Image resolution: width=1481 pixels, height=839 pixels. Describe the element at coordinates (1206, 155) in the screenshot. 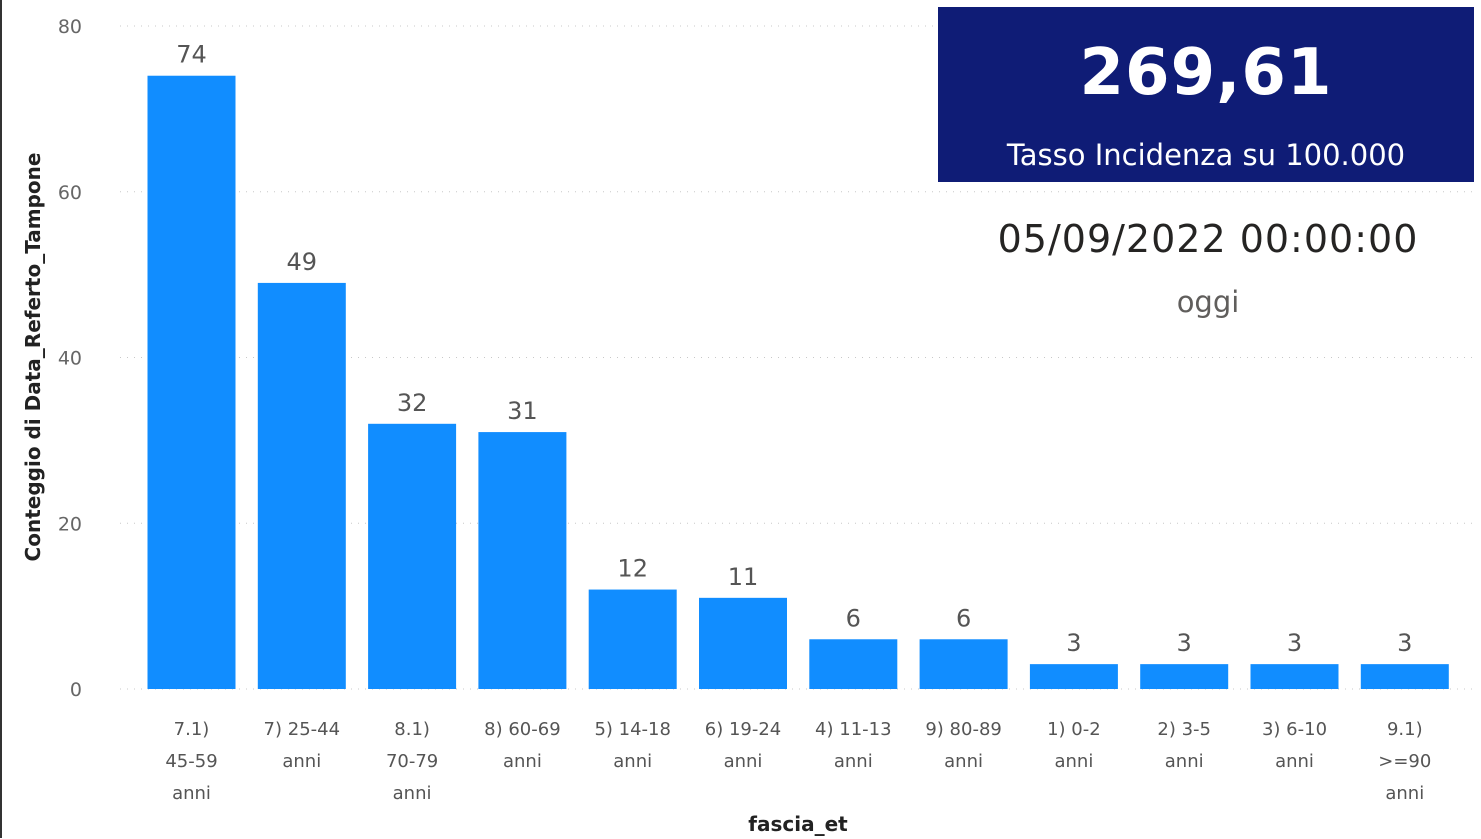

I see `kpi-label: Tasso Incidenza su 100.000` at that location.